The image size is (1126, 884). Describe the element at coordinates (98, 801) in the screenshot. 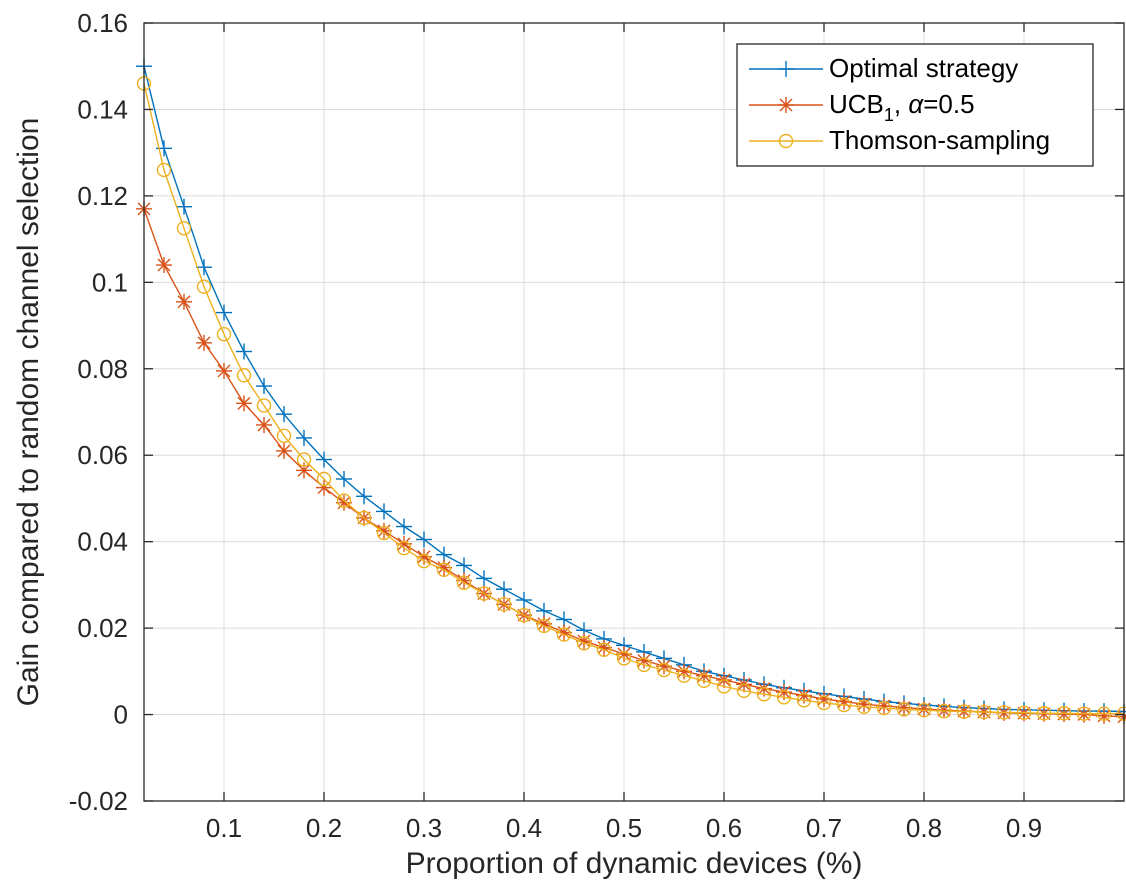

I see `y-tick-label: -0.02` at that location.